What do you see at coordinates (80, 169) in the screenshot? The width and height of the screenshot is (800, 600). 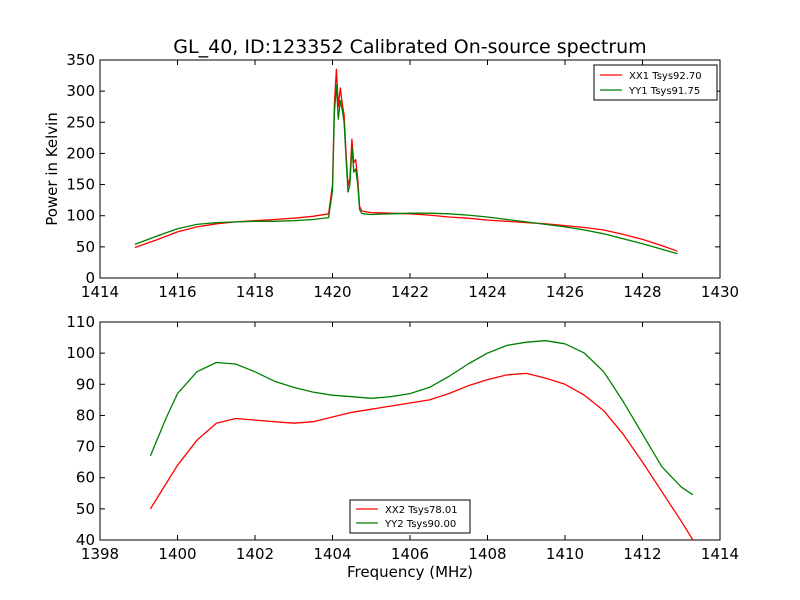 I see `top-y-tick-labels: 0 50 100 150 200 250 300 350` at bounding box center [80, 169].